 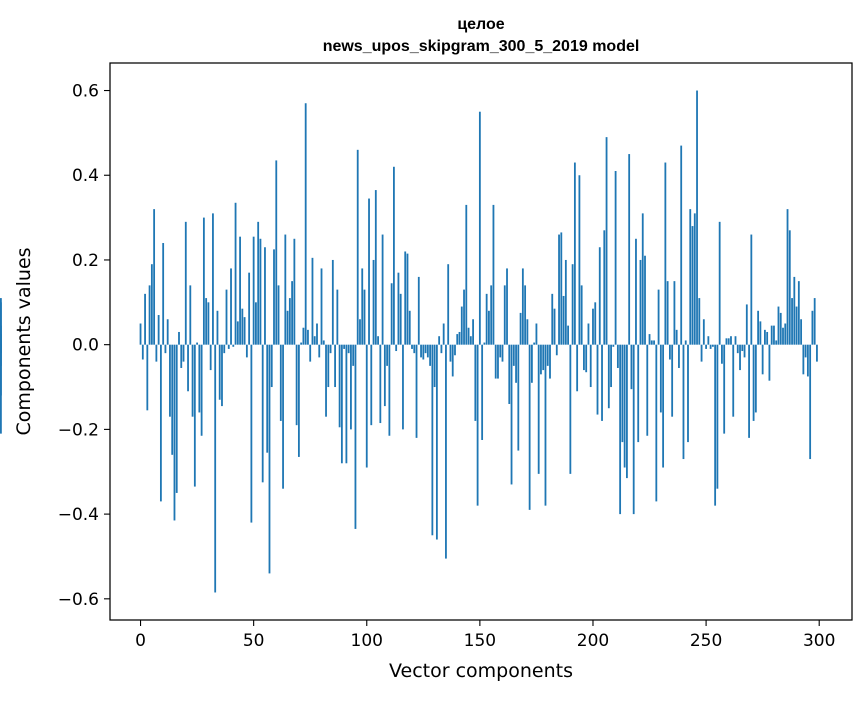 I want to click on chart-title-line-1: целое, so click(x=480, y=24).